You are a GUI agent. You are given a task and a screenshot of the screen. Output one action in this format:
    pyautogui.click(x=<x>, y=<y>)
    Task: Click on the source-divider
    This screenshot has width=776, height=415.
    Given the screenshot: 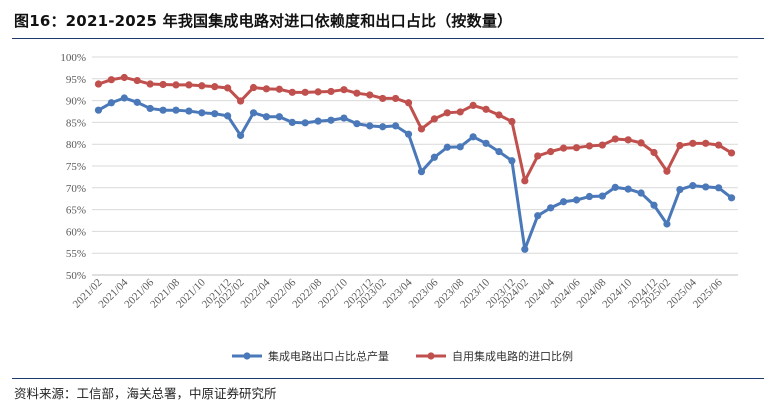 What is the action you would take?
    pyautogui.click(x=388, y=378)
    